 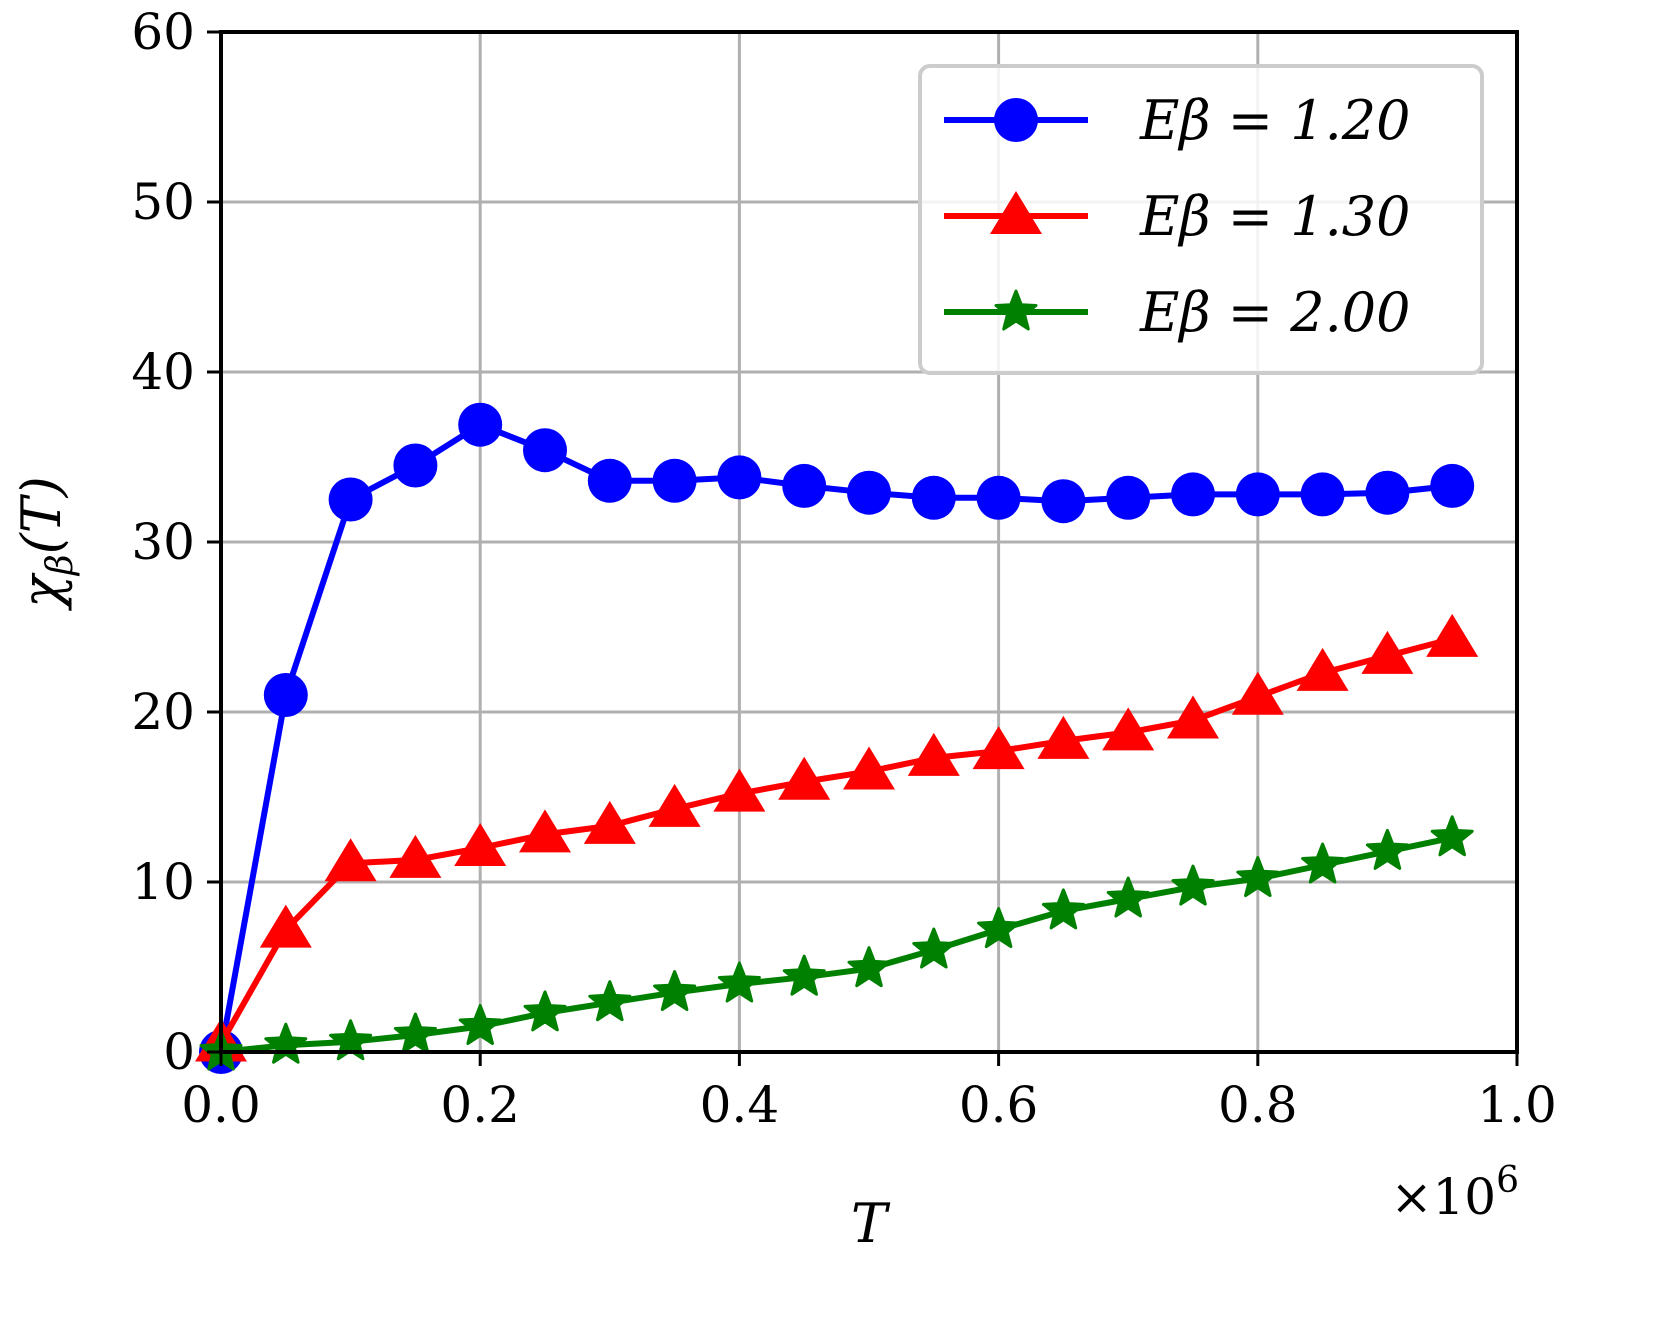 I want to click on y-tick-label: 60, so click(x=163, y=32).